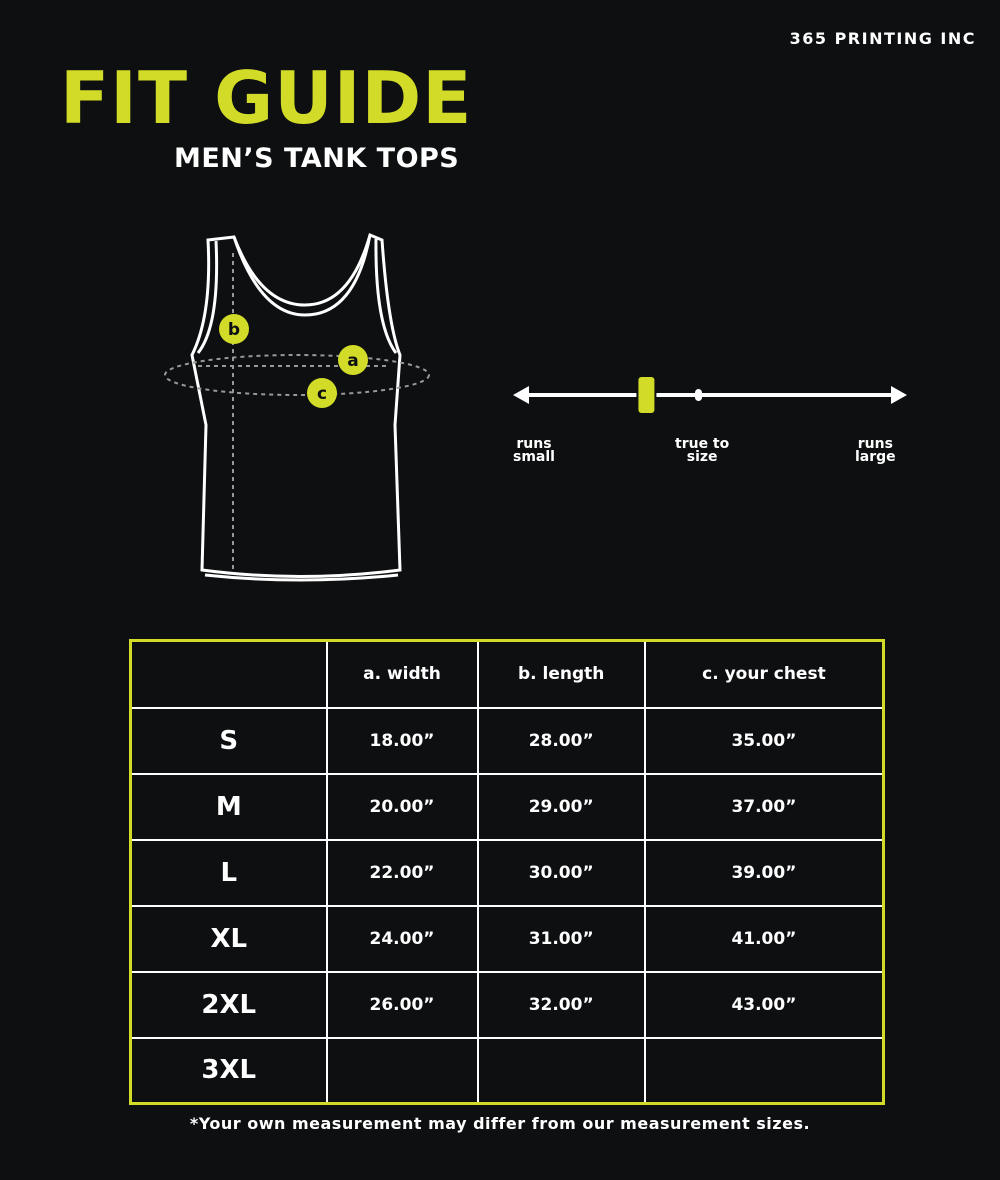 Image resolution: width=1000 pixels, height=1180 pixels. Describe the element at coordinates (561, 740) in the screenshot. I see `measurement-cell: 28.00”` at that location.